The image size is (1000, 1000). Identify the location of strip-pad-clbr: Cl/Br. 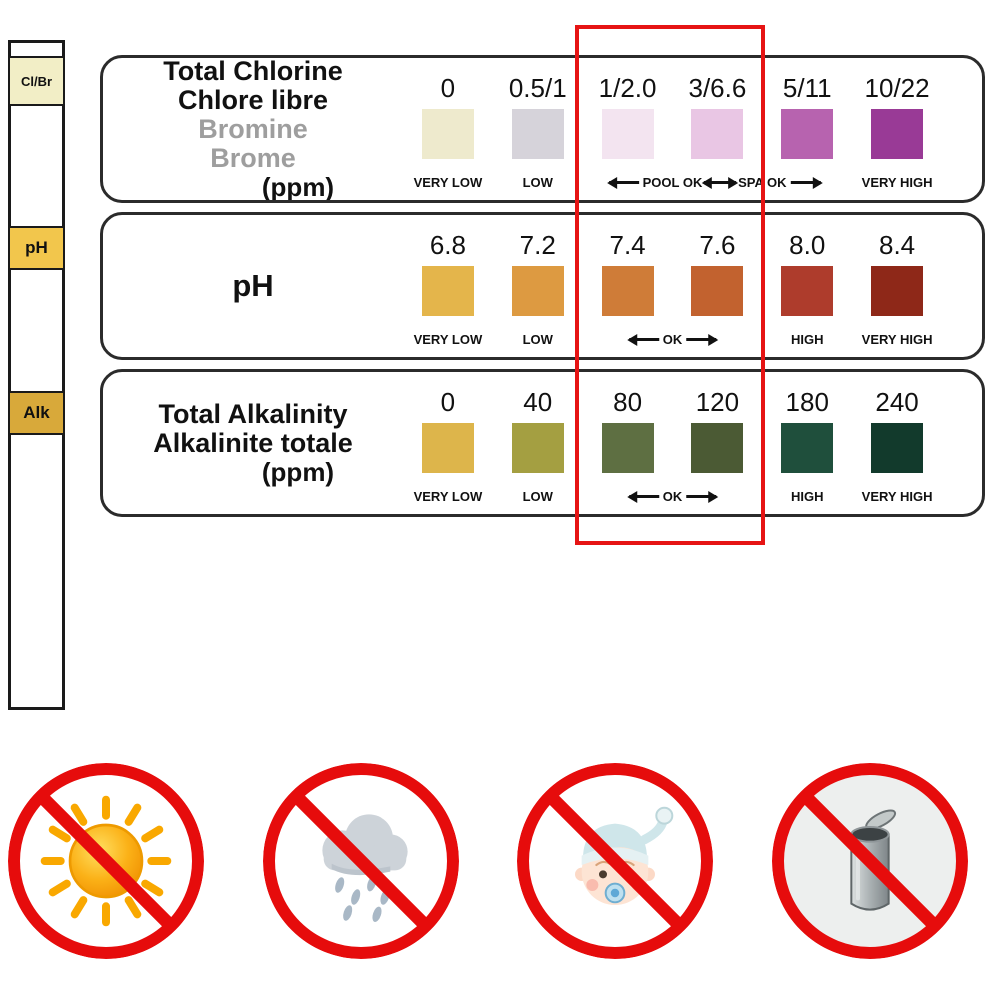
(36, 81).